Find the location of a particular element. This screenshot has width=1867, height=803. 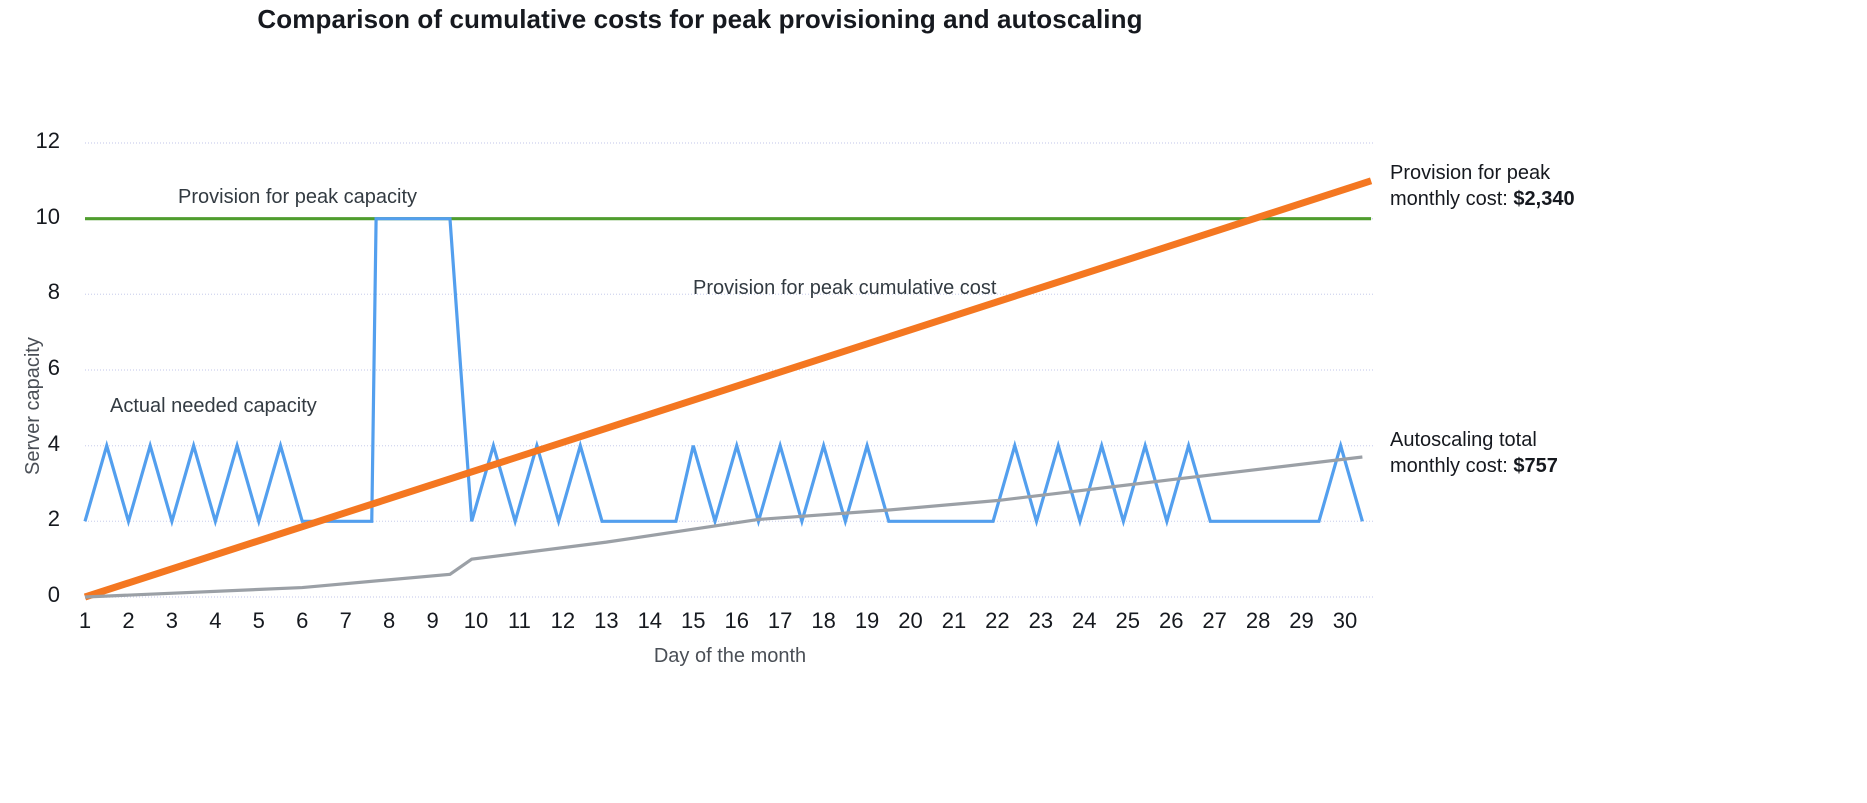

x-tick-label: 8 is located at coordinates (389, 620).